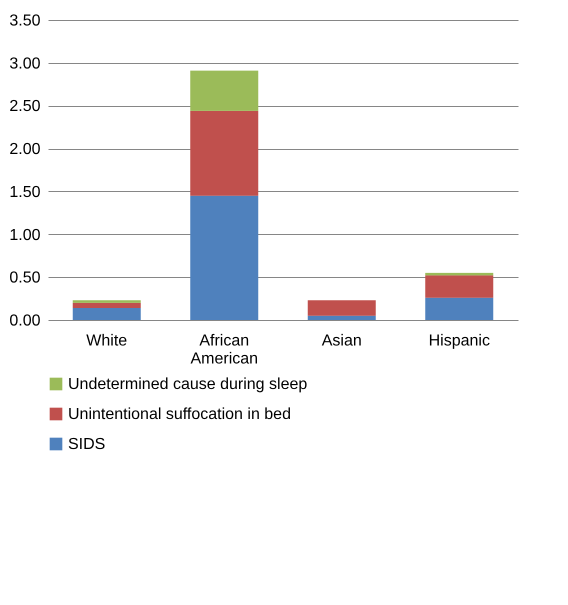  I want to click on y-tick-label: 3.50, so click(25, 21).